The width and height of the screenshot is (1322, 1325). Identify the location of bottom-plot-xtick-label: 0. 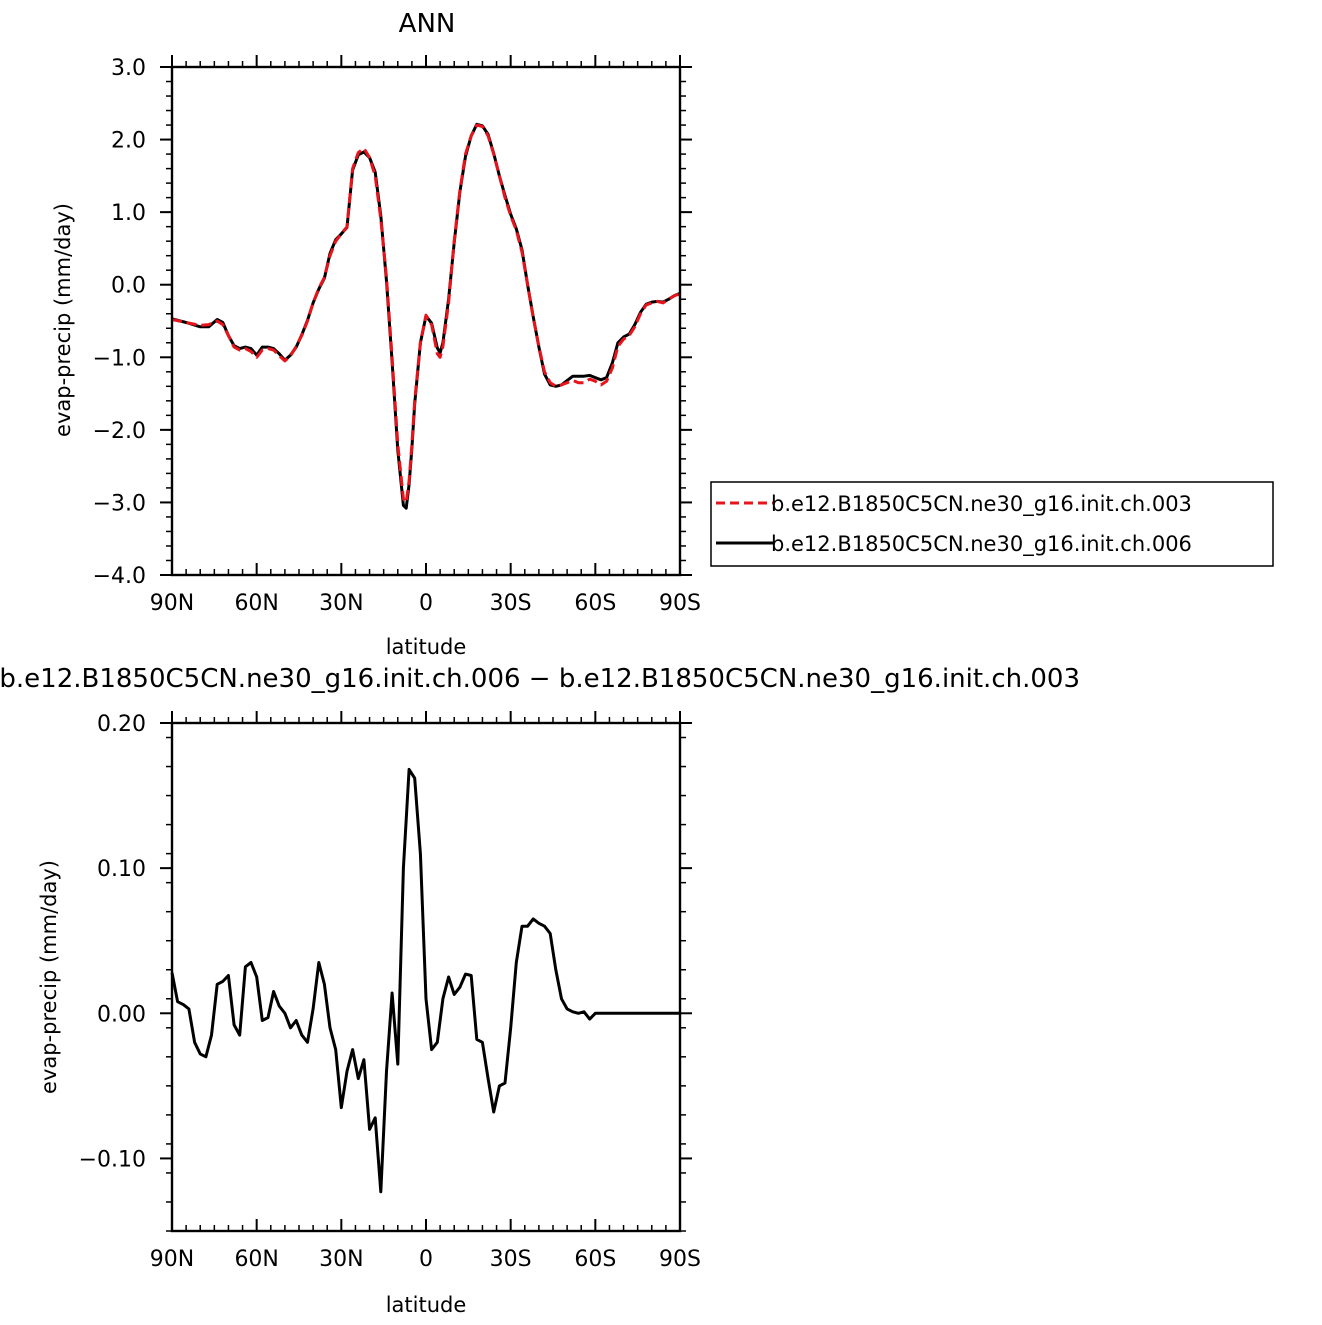
(426, 1259).